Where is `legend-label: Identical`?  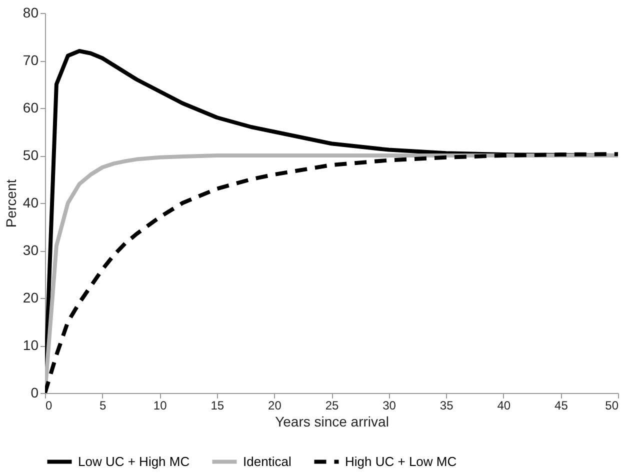 legend-label: Identical is located at coordinates (267, 461).